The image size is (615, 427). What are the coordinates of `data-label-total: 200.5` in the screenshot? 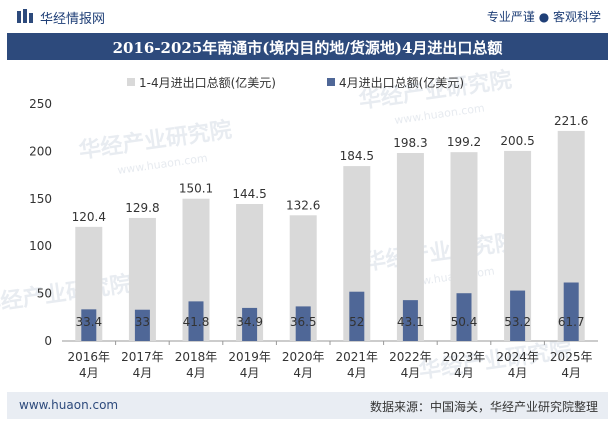 It's located at (517, 141).